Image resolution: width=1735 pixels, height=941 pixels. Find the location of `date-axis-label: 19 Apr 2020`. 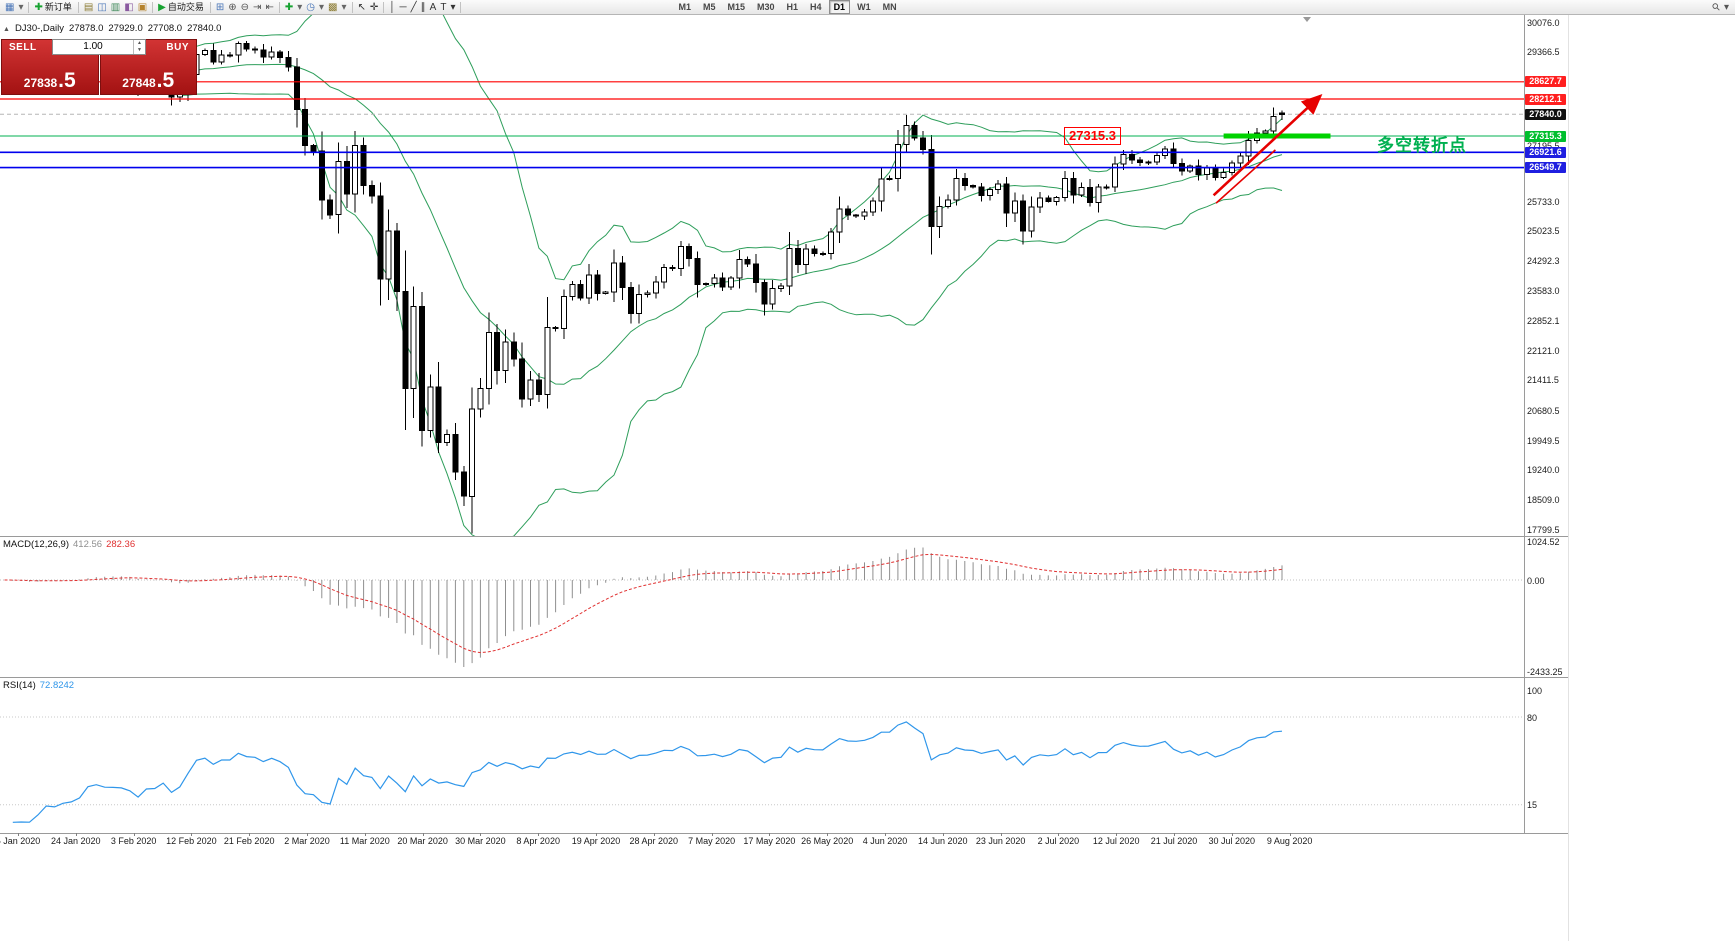

date-axis-label: 19 Apr 2020 is located at coordinates (596, 841).